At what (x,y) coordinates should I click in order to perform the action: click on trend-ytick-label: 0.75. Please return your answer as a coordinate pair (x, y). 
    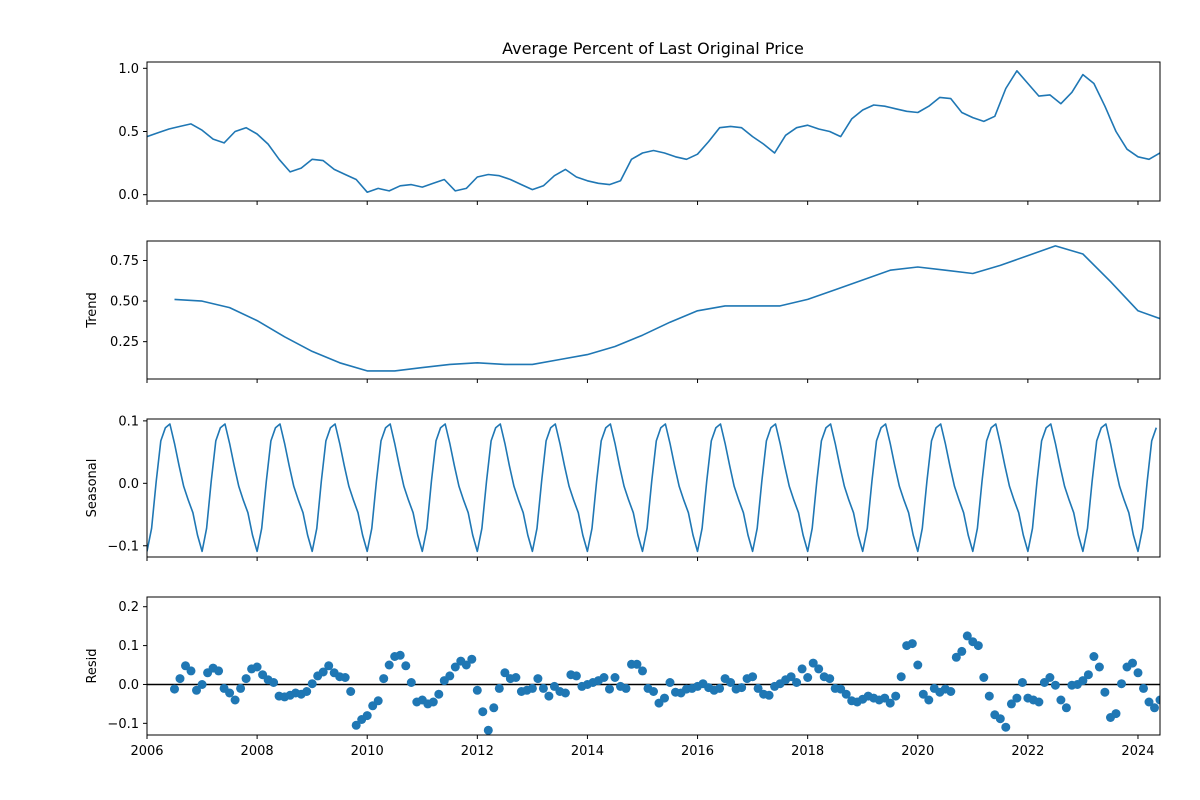
    Looking at the image, I should click on (124, 261).